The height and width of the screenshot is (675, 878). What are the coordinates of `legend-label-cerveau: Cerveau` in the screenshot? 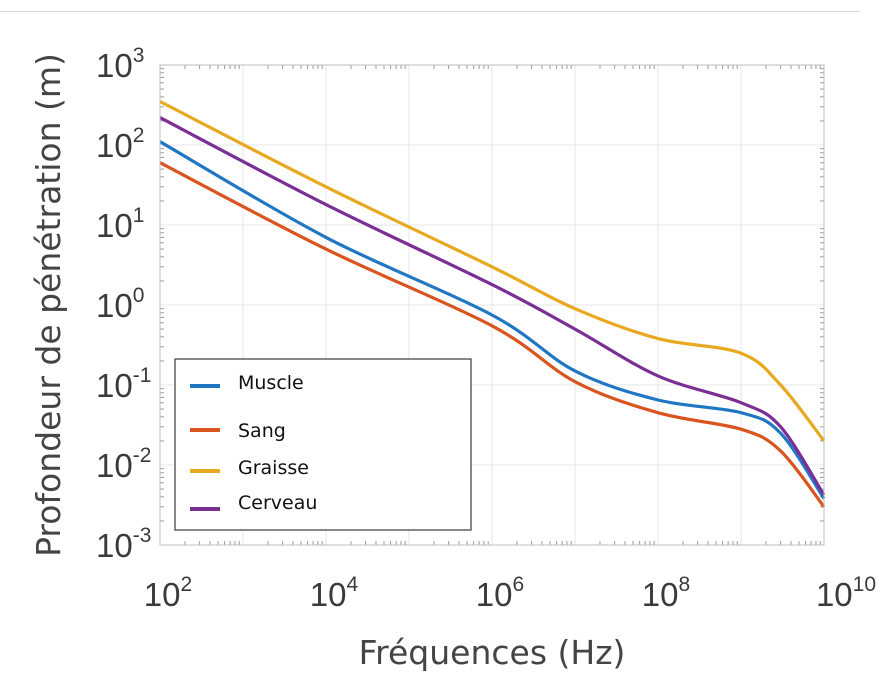 It's located at (277, 503).